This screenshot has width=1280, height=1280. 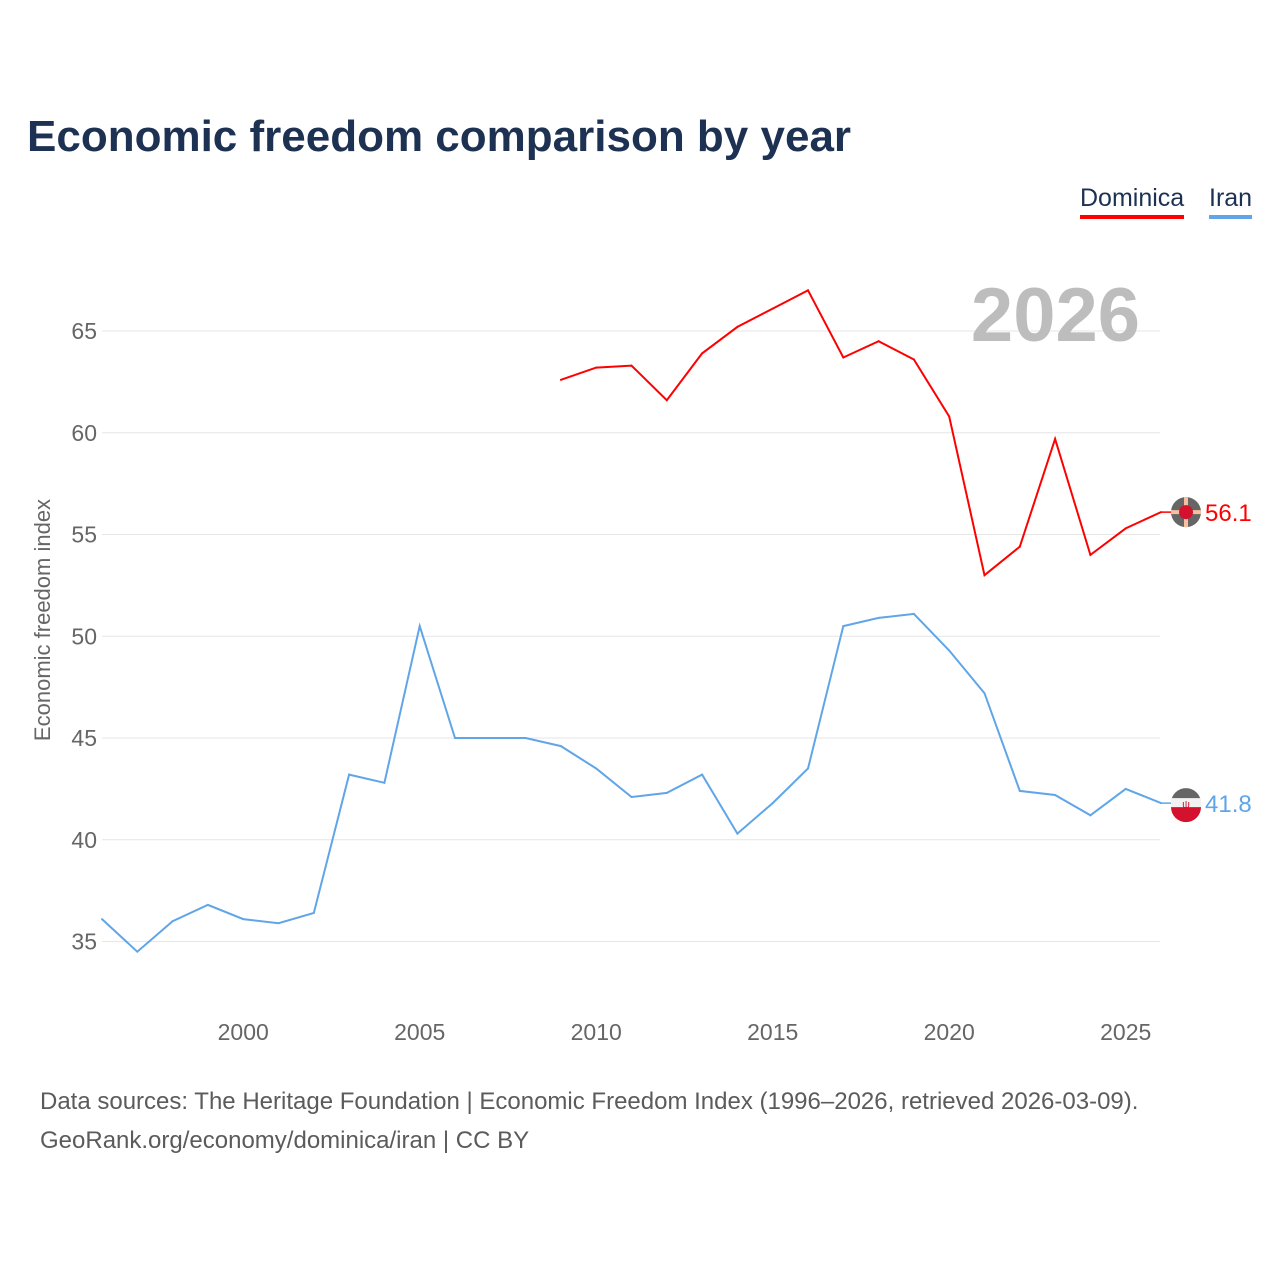 What do you see at coordinates (84, 738) in the screenshot?
I see `y-tick-label: 45` at bounding box center [84, 738].